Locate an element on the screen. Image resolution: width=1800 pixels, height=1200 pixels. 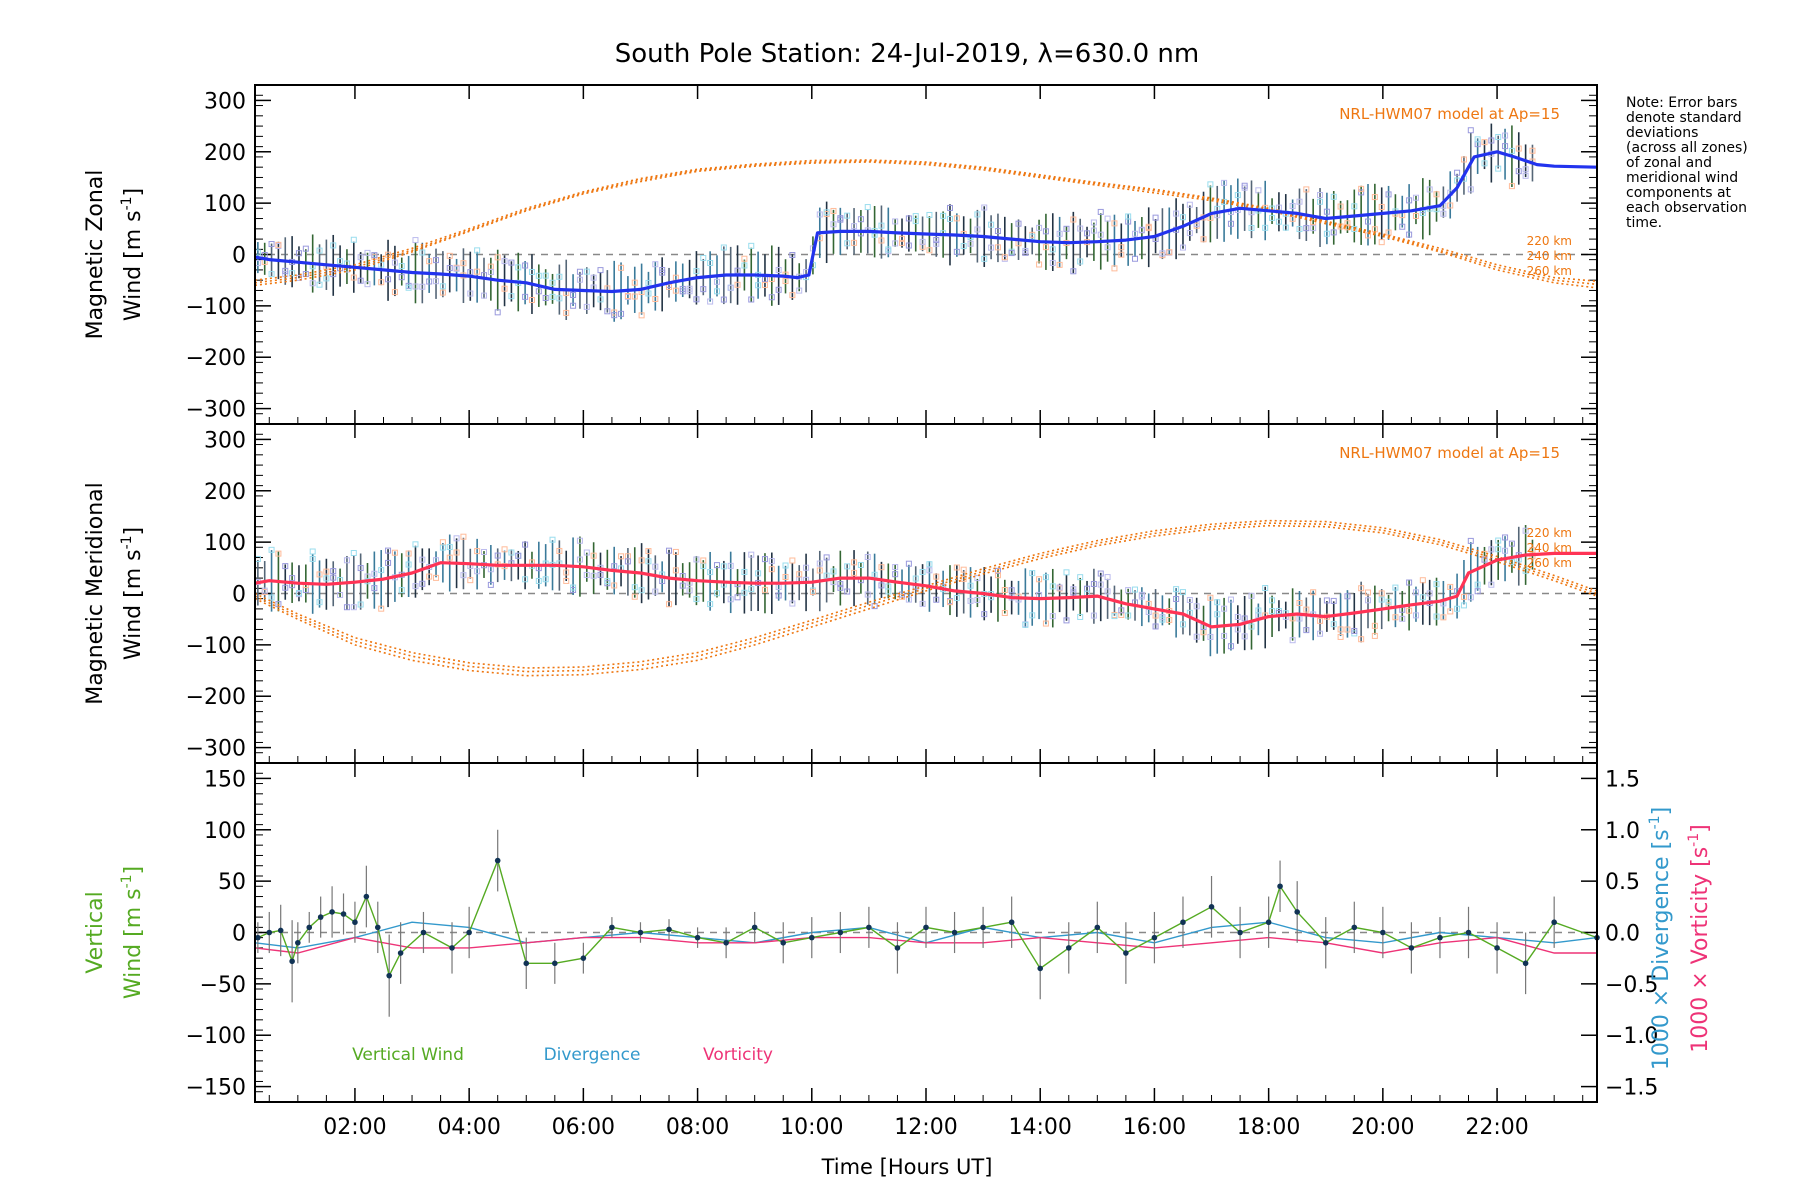
y-axis-label-line1: Vertical is located at coordinates (95, 932).